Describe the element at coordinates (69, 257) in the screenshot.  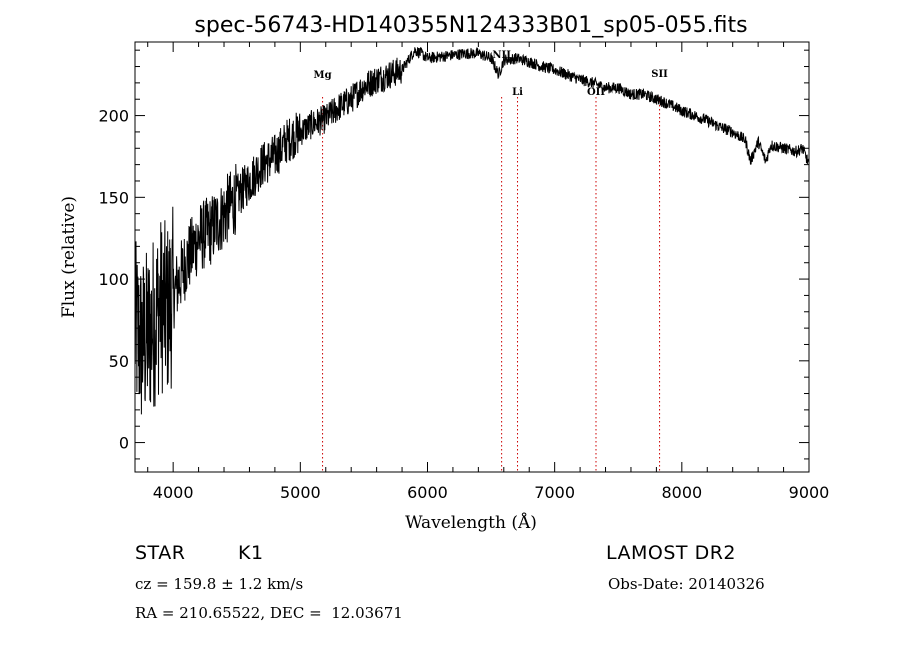
I see `y-axis-label: Flux (relative)` at that location.